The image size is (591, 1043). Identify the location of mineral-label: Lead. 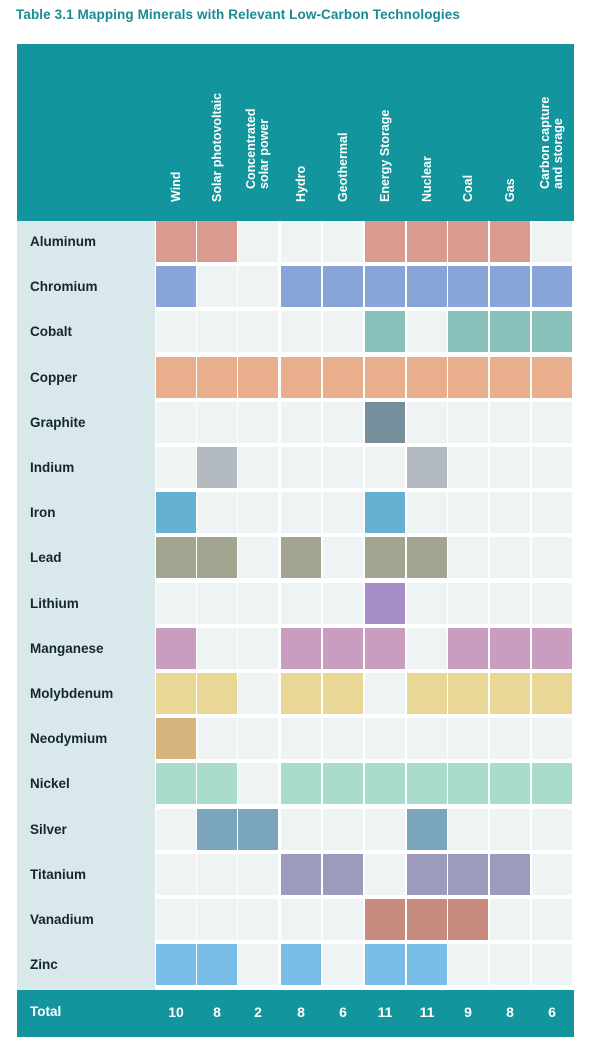
(46, 558).